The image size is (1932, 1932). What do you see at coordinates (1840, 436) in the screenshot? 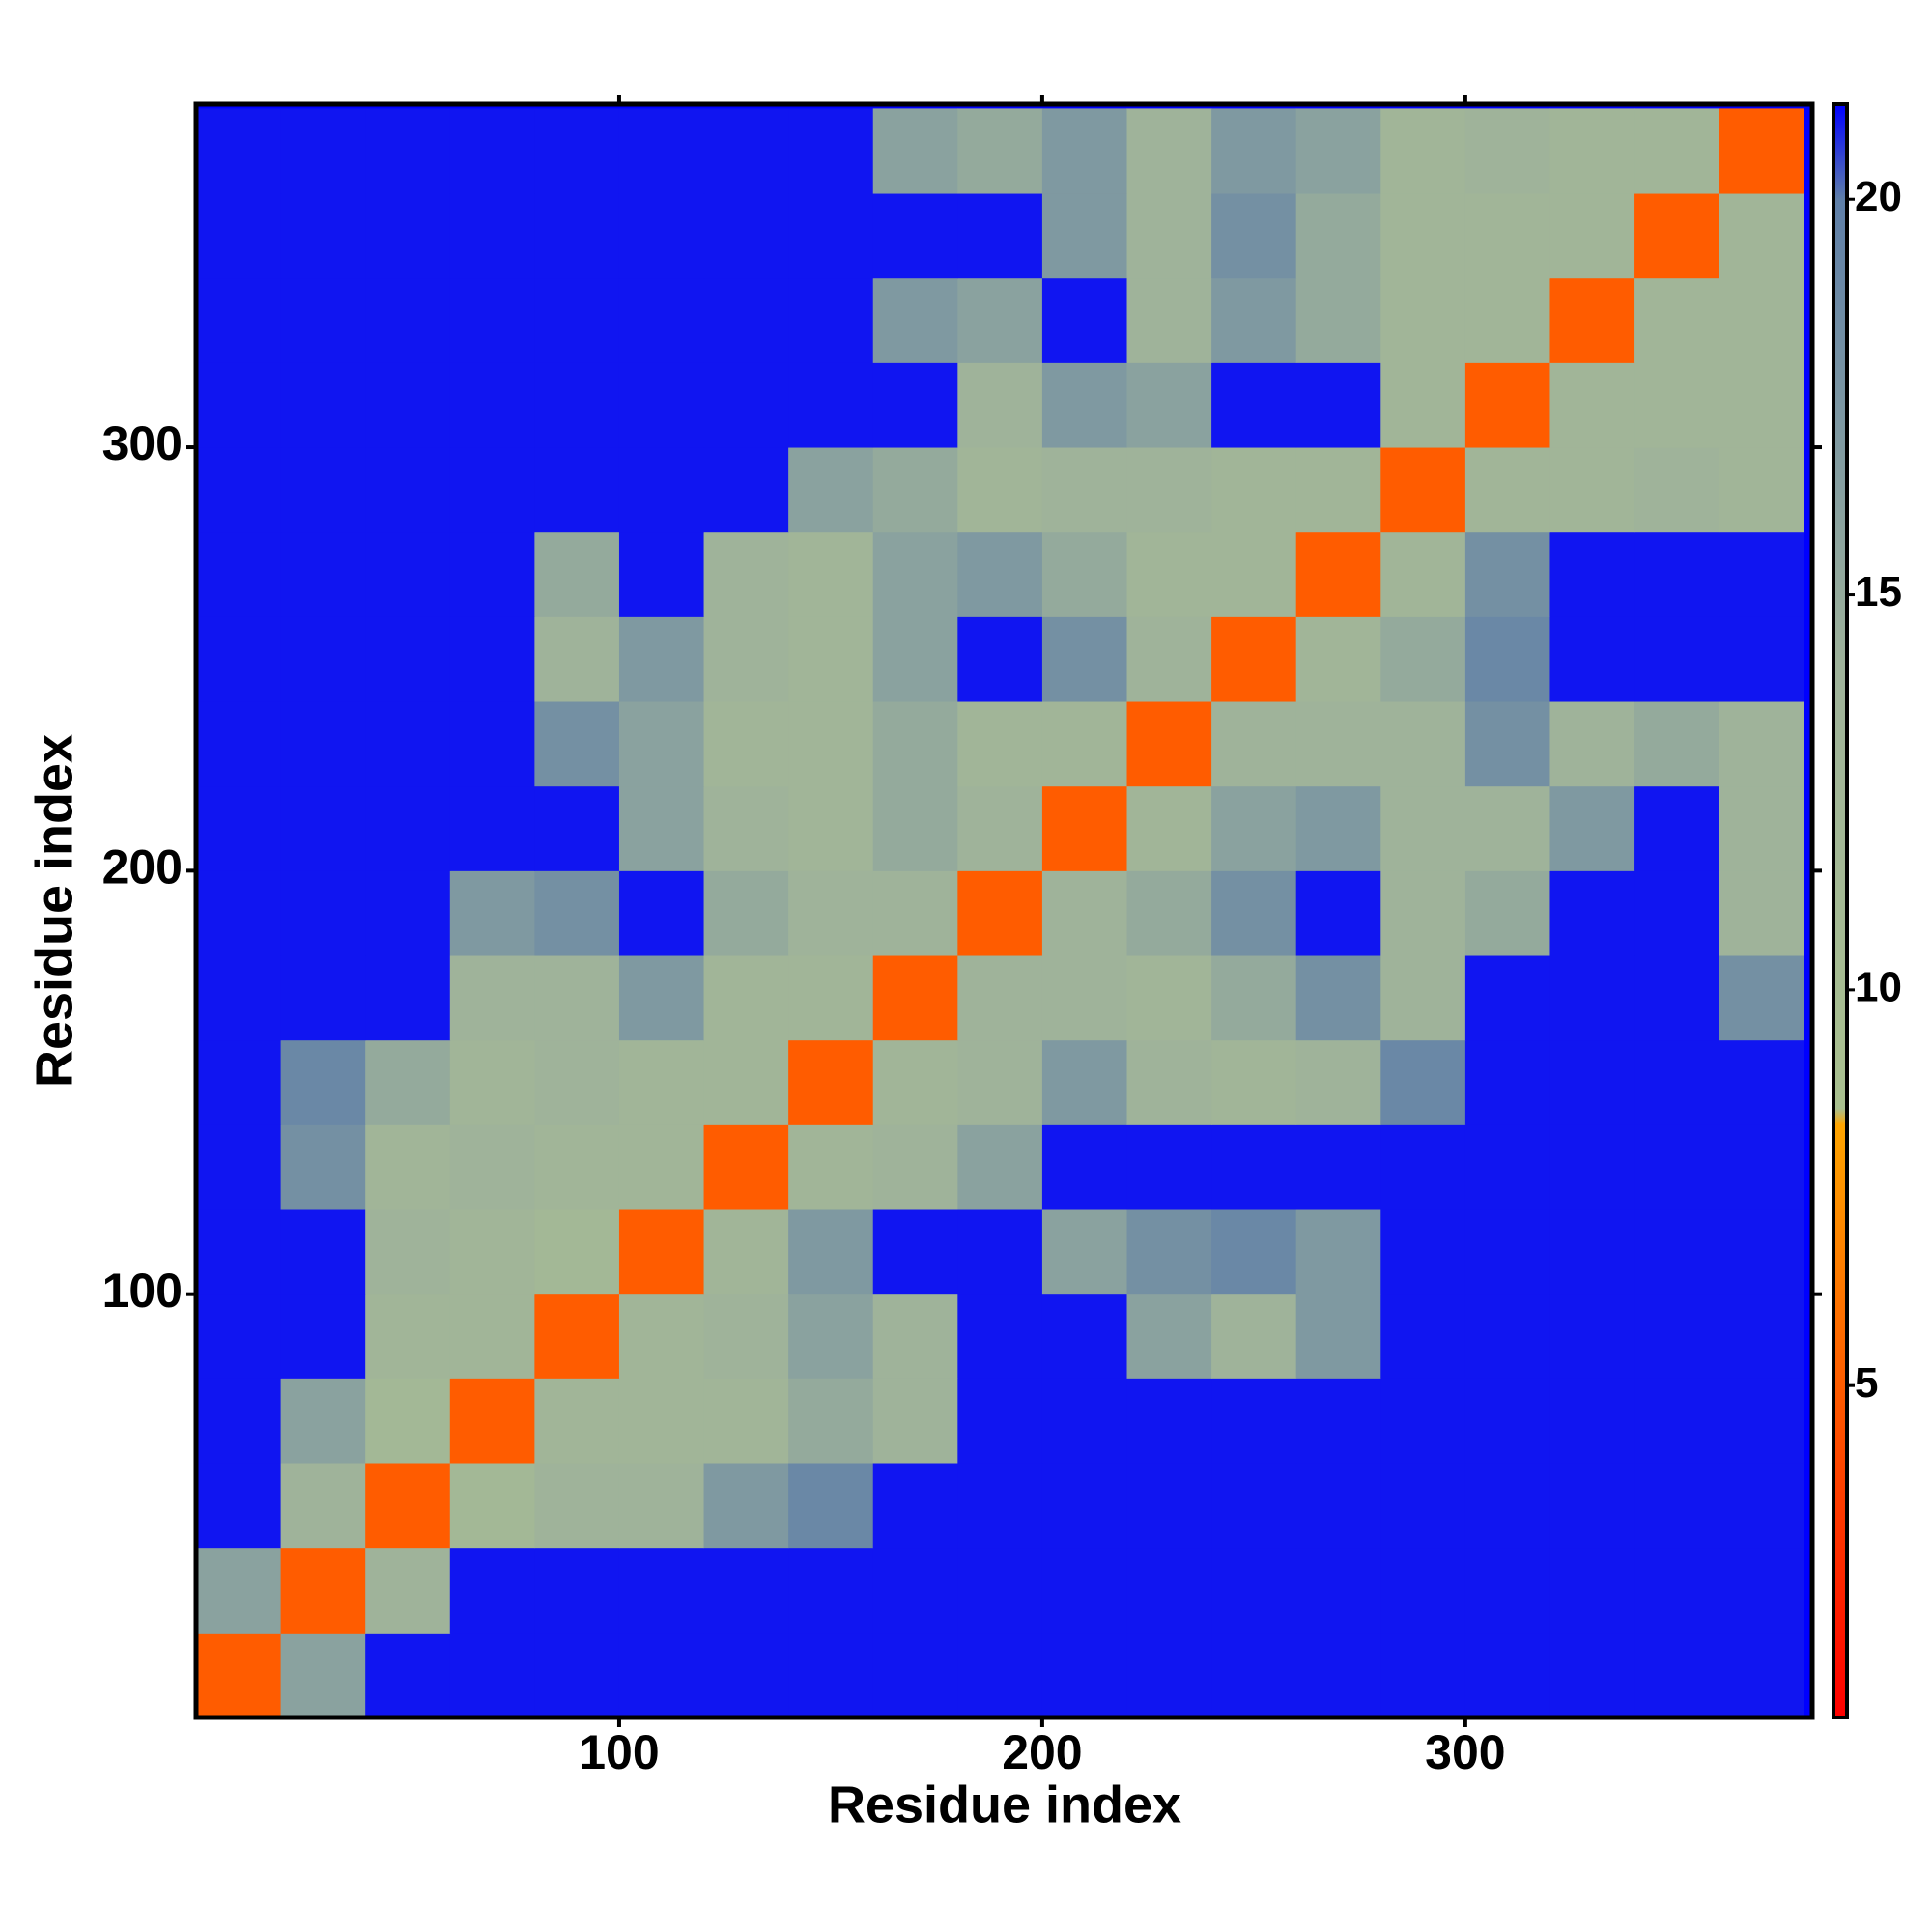
I see `colorbar-segment` at bounding box center [1840, 436].